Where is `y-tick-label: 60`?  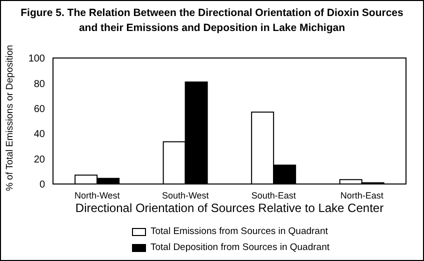 y-tick-label: 60 is located at coordinates (40, 109).